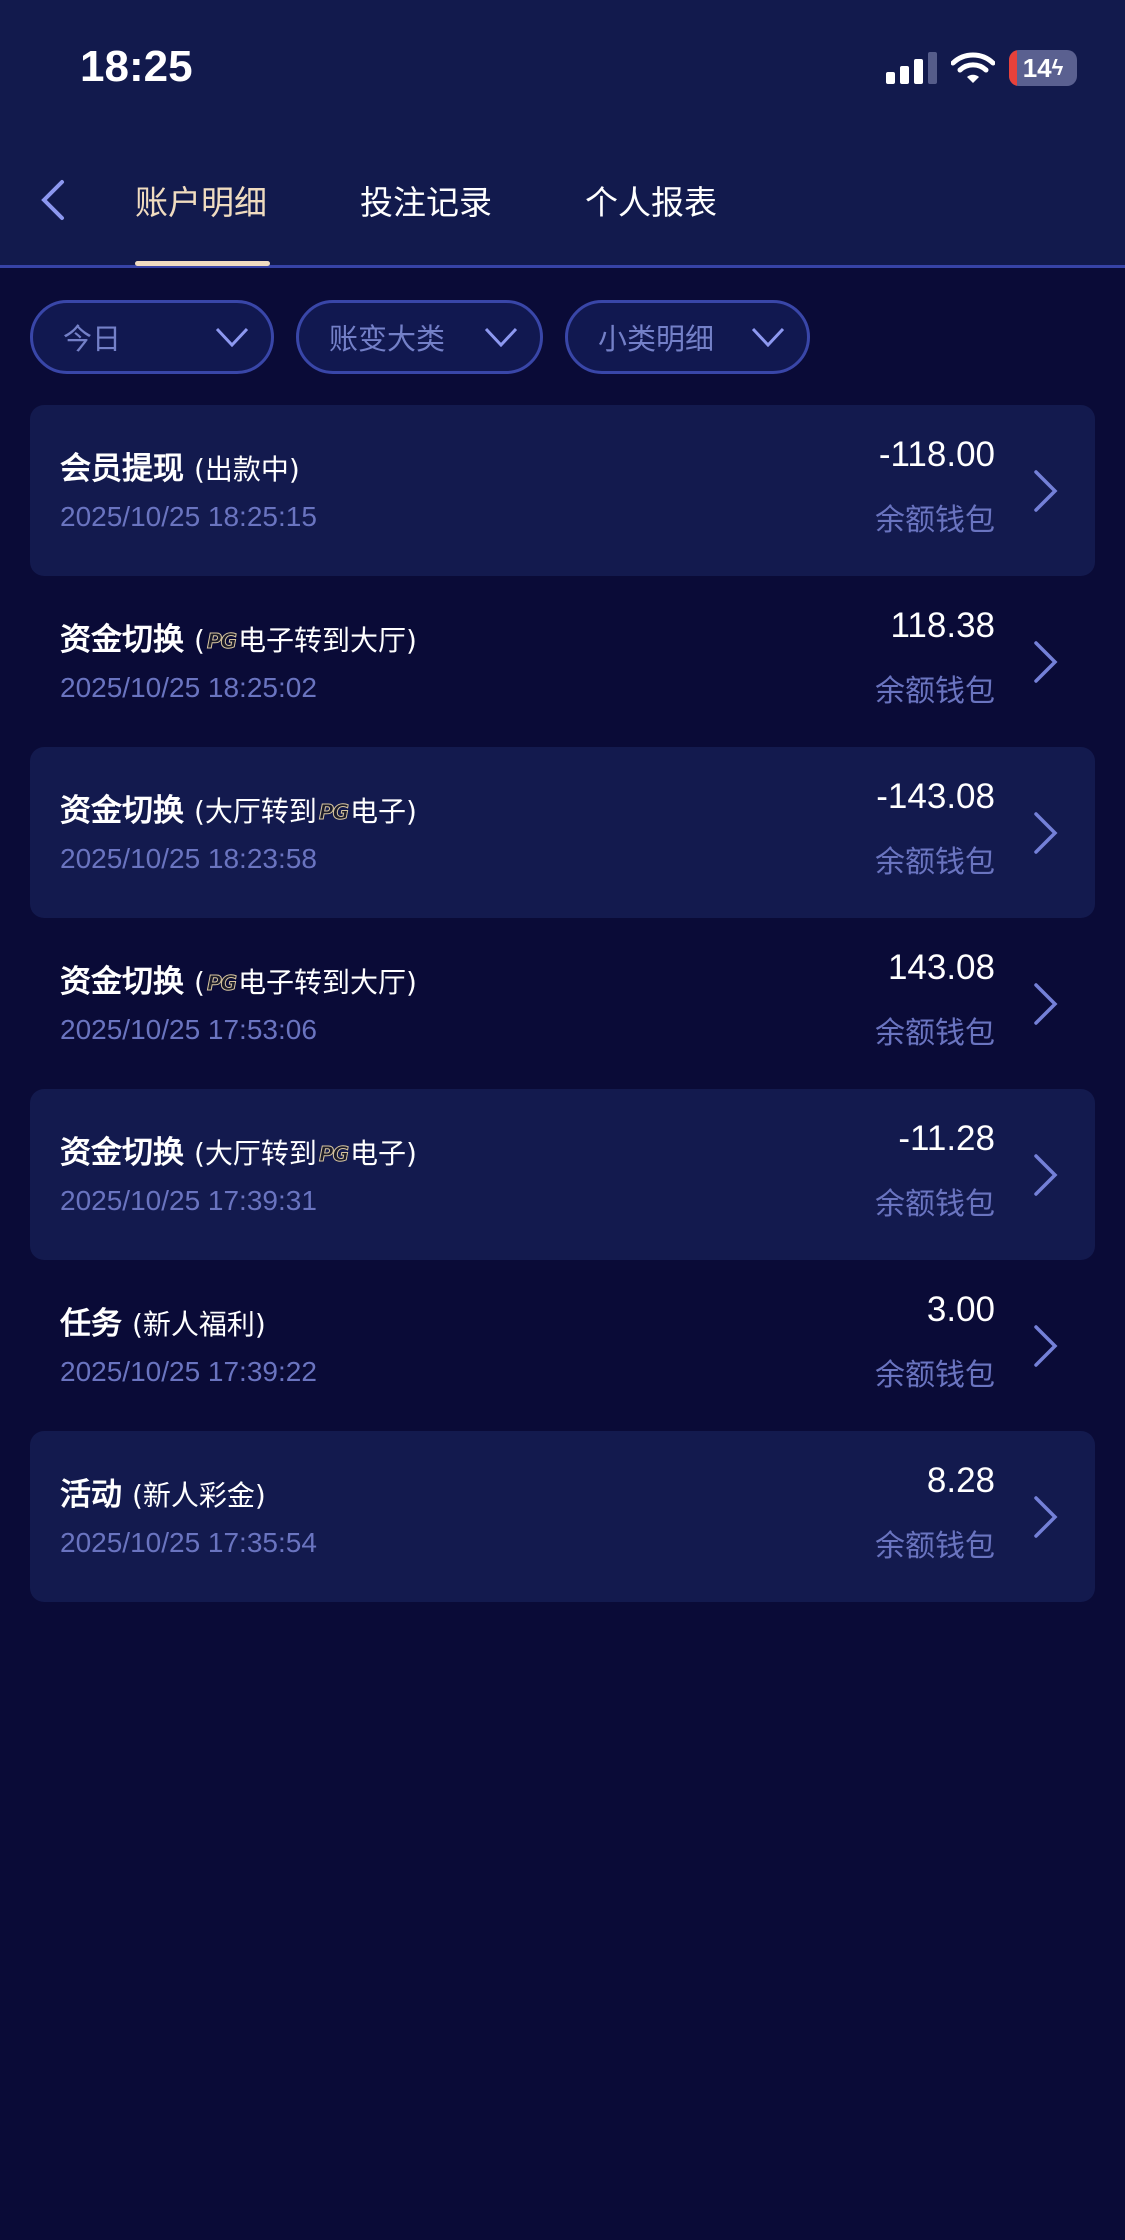  I want to click on status-time: 18:25, so click(136, 66).